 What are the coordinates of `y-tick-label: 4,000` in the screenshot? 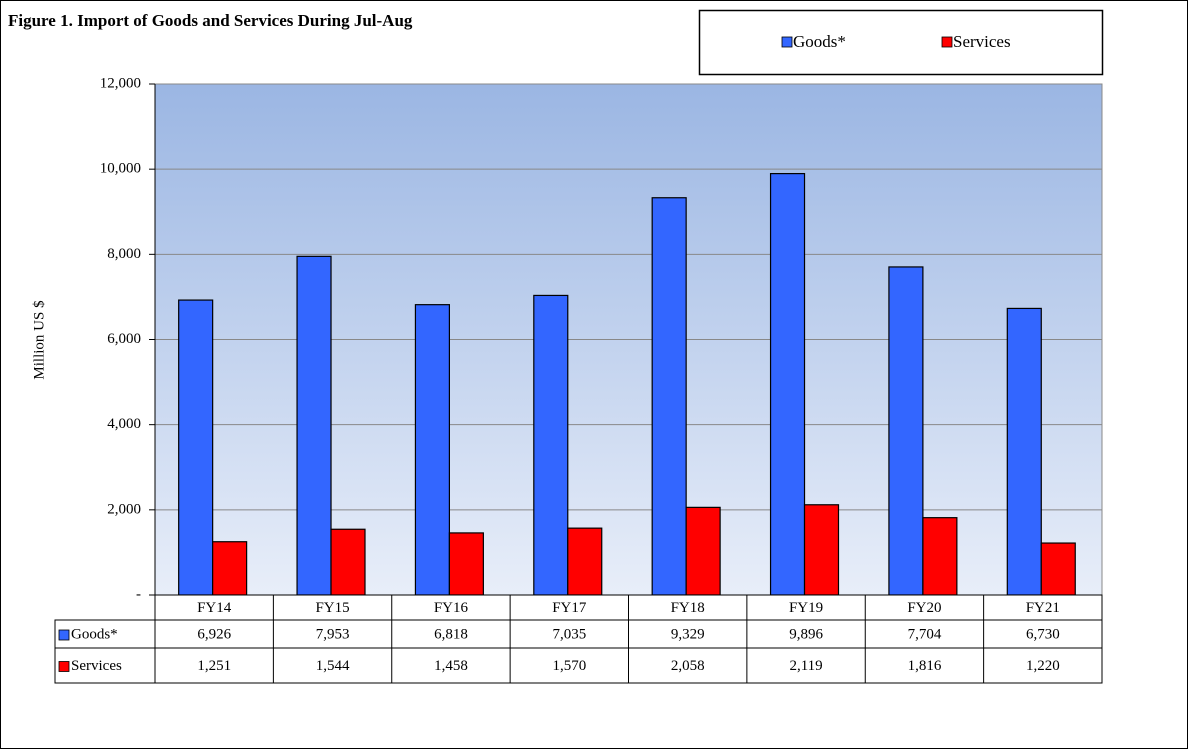 It's located at (124, 424).